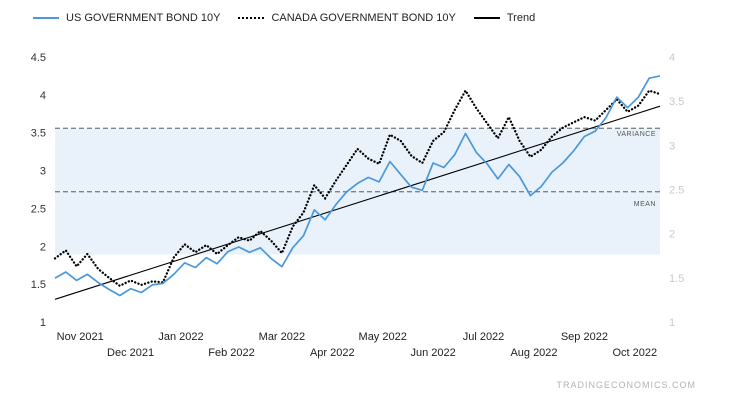 Image resolution: width=730 pixels, height=400 pixels. I want to click on right-axis-ticks-item: 4, so click(672, 58).